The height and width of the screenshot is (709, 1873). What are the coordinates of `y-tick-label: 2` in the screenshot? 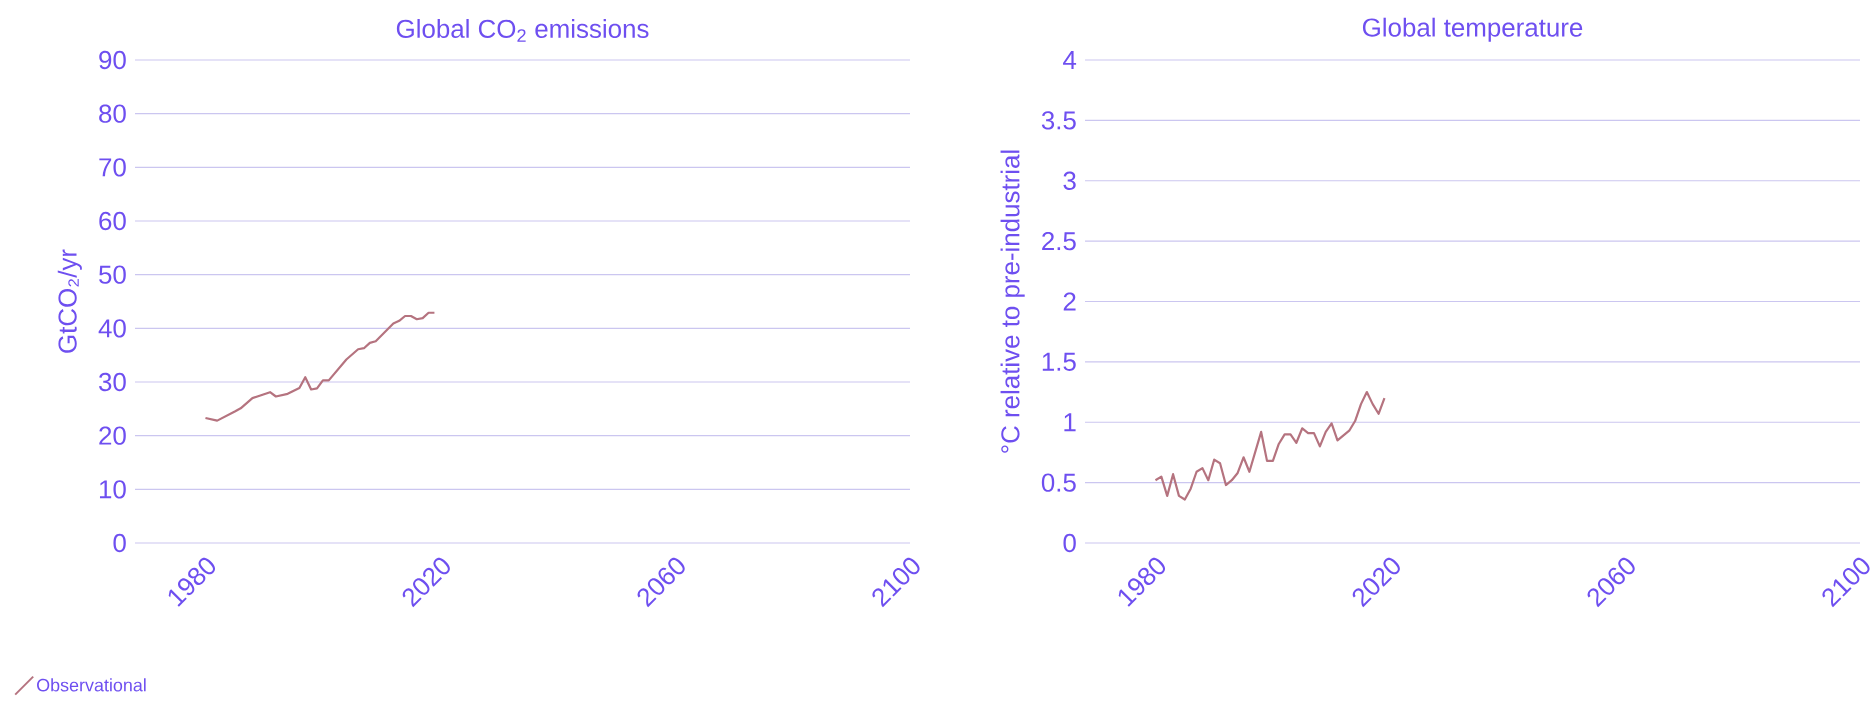 It's located at (1069, 301).